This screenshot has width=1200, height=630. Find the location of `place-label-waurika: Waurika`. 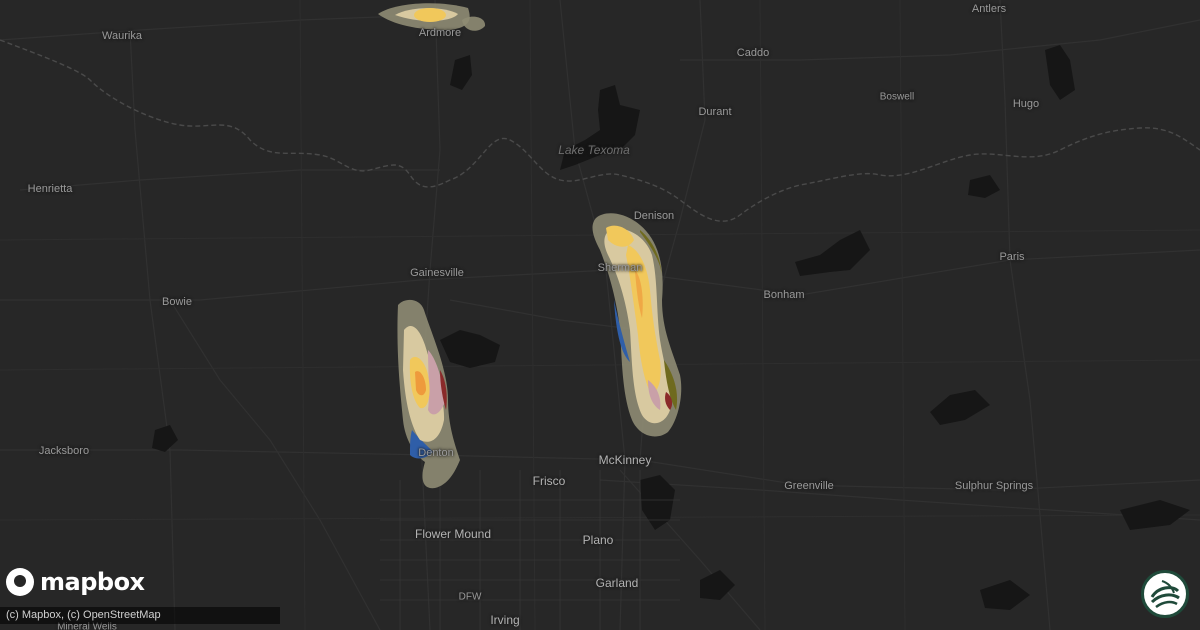

place-label-waurika: Waurika is located at coordinates (122, 36).